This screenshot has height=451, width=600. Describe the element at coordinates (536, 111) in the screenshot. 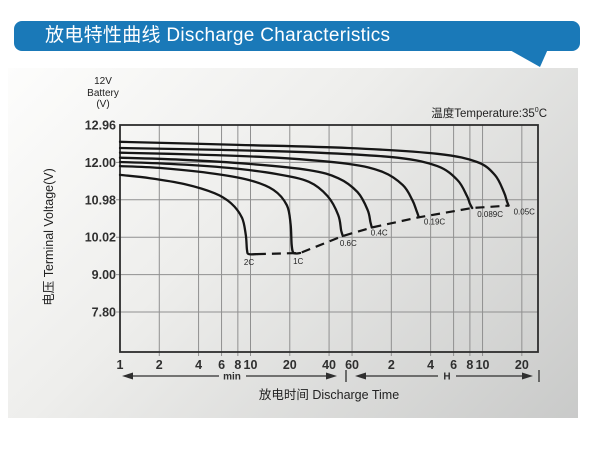

I see `temperature-degree-sup: 0` at that location.